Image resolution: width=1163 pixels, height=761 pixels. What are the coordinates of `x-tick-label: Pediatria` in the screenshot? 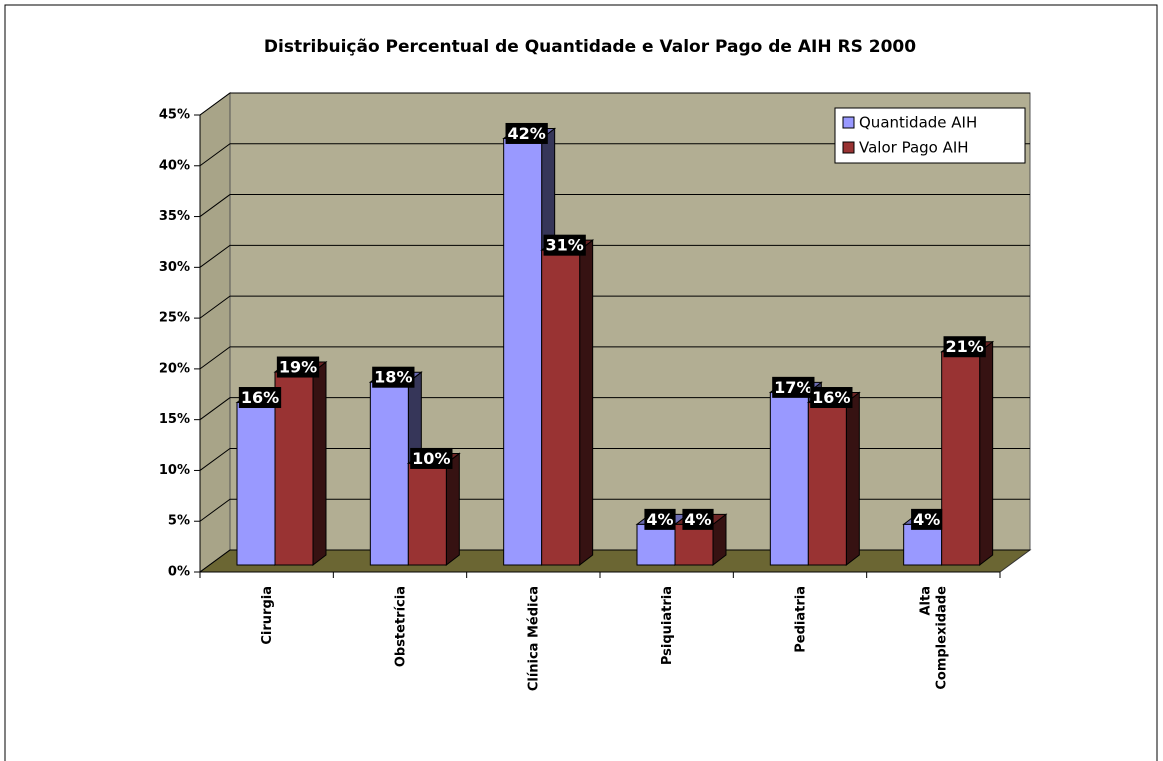 It's located at (800, 619).